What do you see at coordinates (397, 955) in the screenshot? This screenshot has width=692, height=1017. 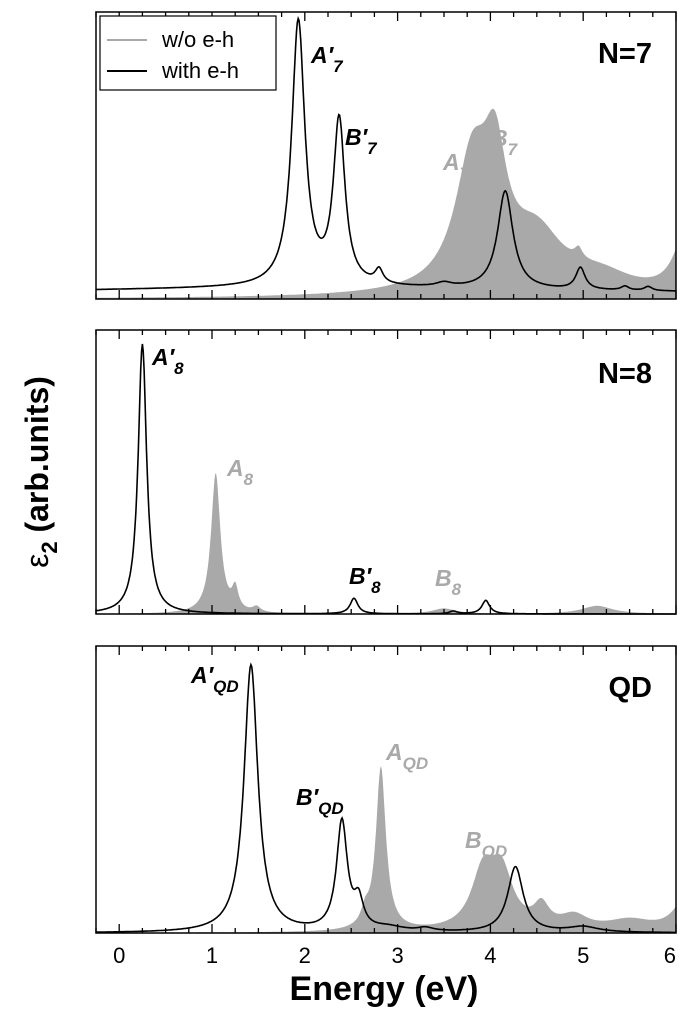 I see `x-tick-label: 3` at bounding box center [397, 955].